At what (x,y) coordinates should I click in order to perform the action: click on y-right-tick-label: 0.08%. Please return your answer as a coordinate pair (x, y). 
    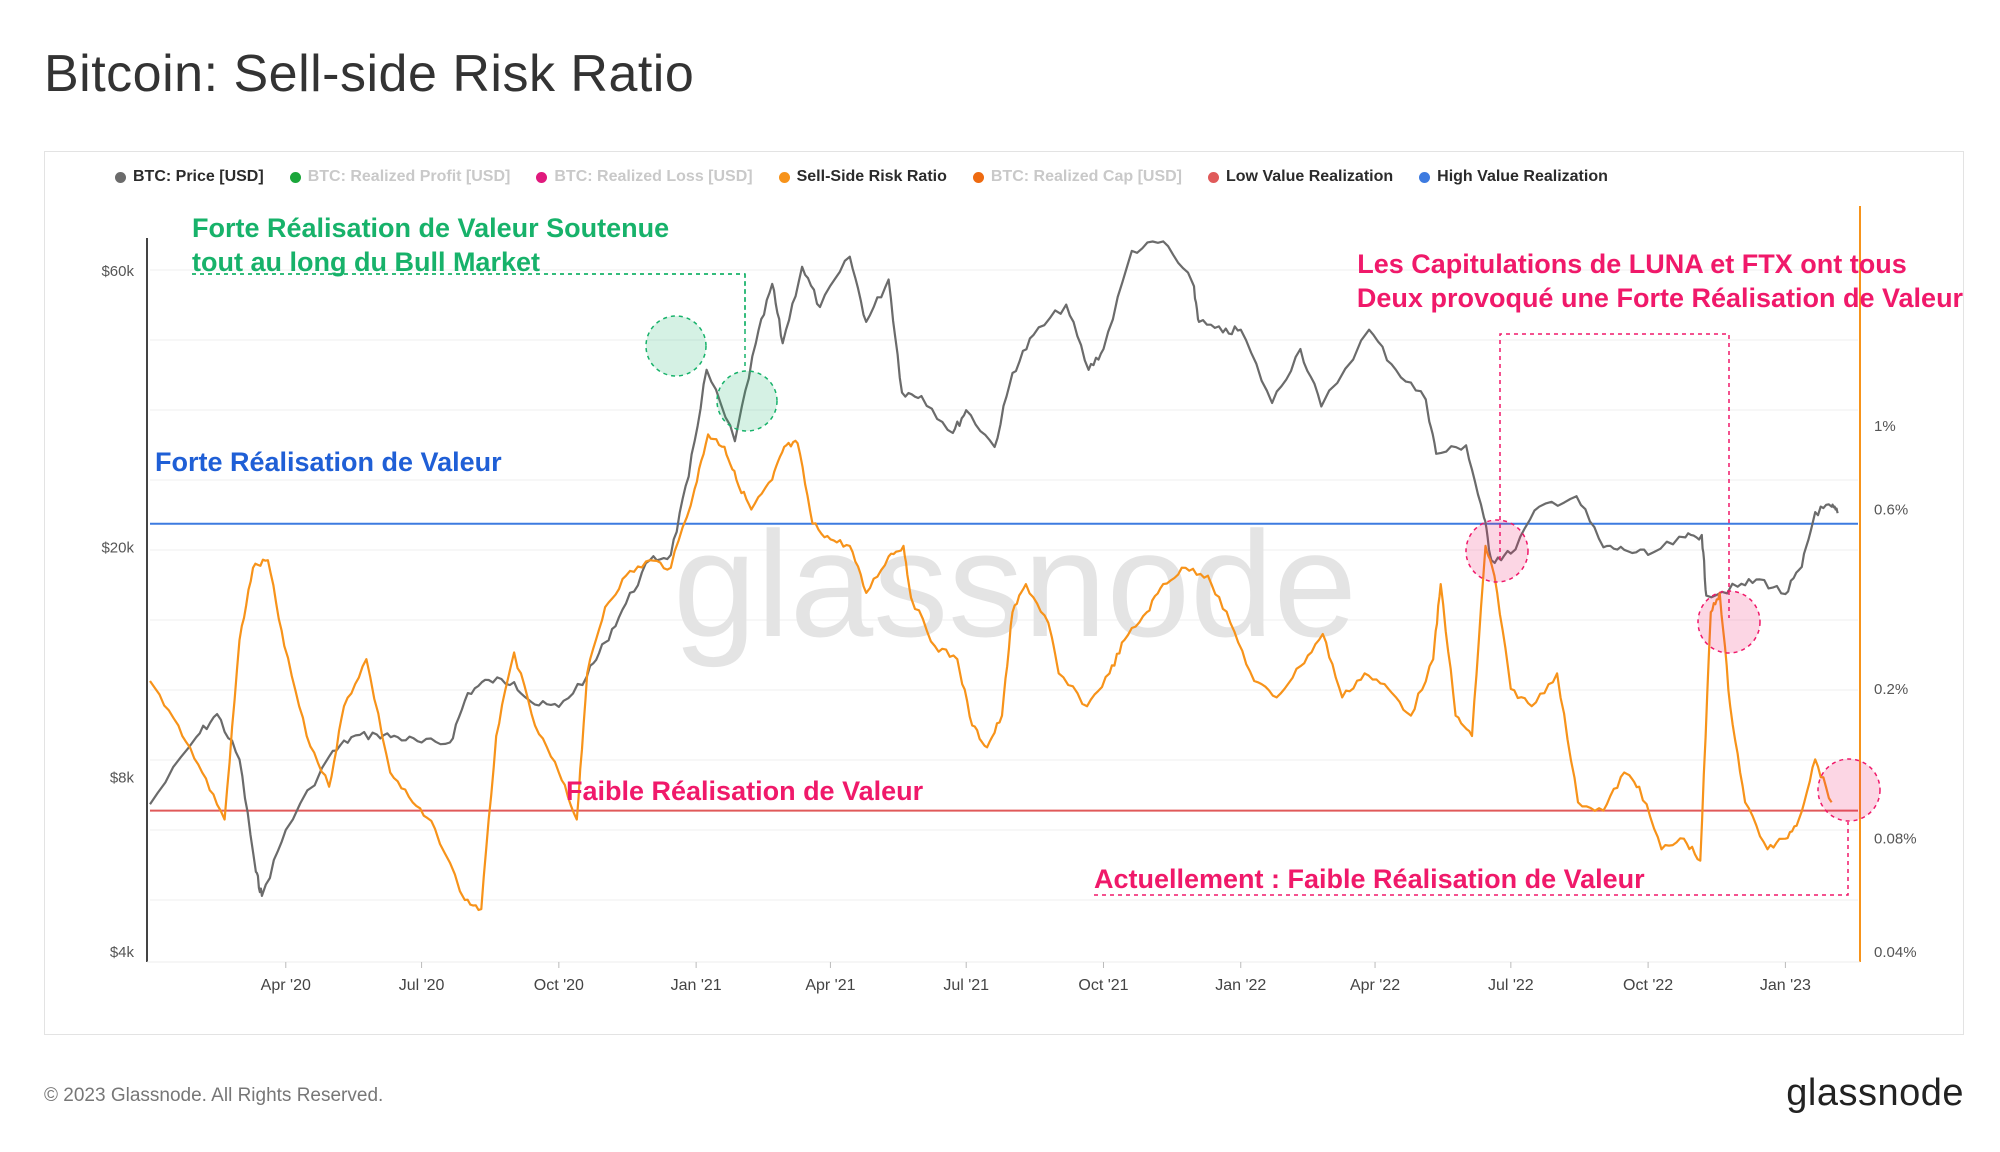
    Looking at the image, I should click on (1895, 839).